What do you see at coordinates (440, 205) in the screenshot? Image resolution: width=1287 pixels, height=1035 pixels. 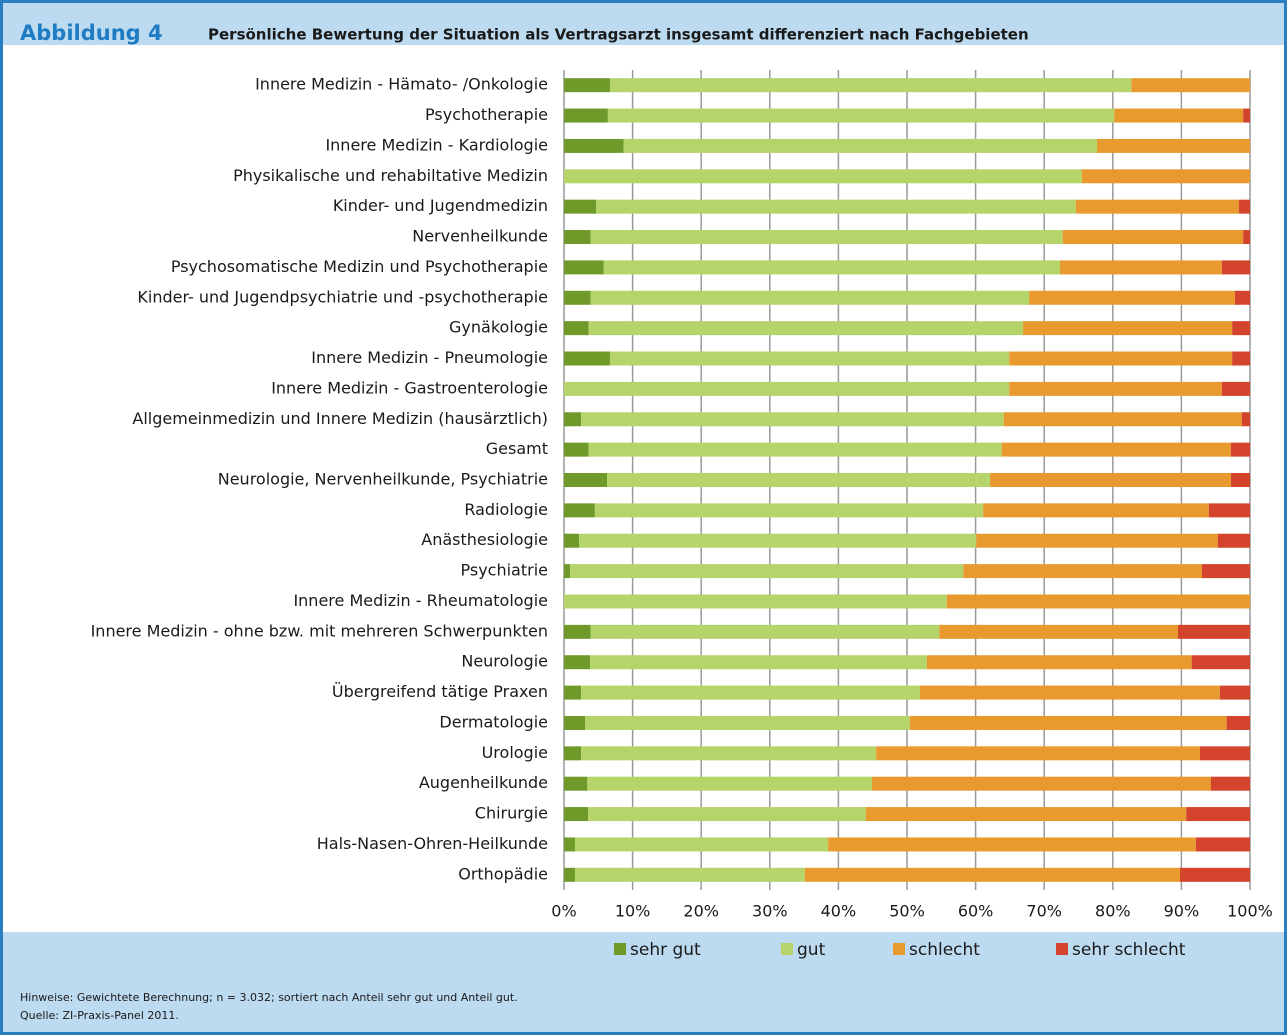 I see `y-tick-label: Kinder- und Jugendmedizin` at bounding box center [440, 205].